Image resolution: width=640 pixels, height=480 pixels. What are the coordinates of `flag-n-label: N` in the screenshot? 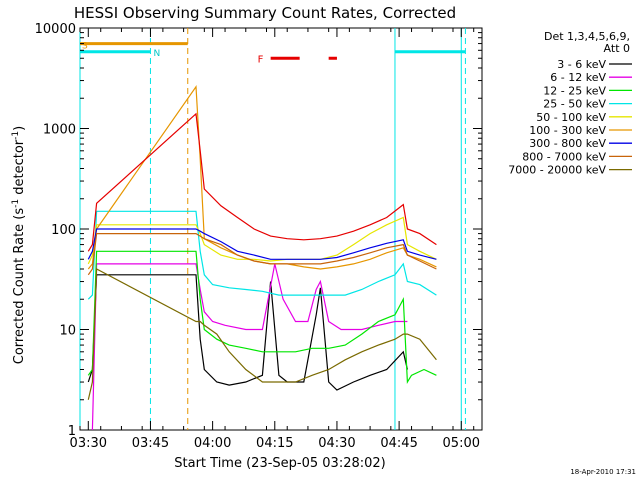 It's located at (156, 54).